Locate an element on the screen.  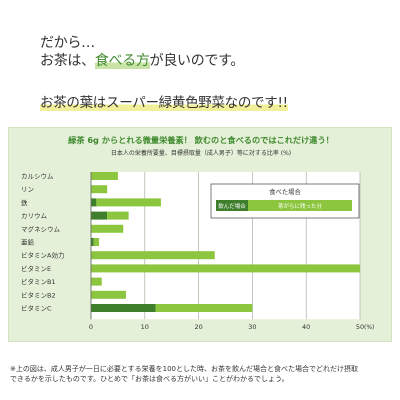
legend-title: 食べた場合 is located at coordinates (285, 191).